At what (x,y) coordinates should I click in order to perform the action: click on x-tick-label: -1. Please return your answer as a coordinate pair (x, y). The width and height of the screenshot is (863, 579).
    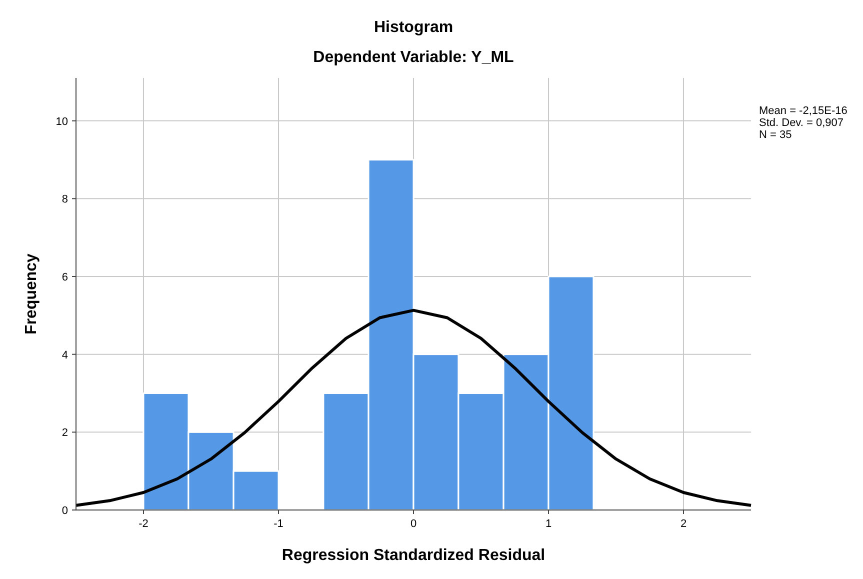
    Looking at the image, I should click on (279, 524).